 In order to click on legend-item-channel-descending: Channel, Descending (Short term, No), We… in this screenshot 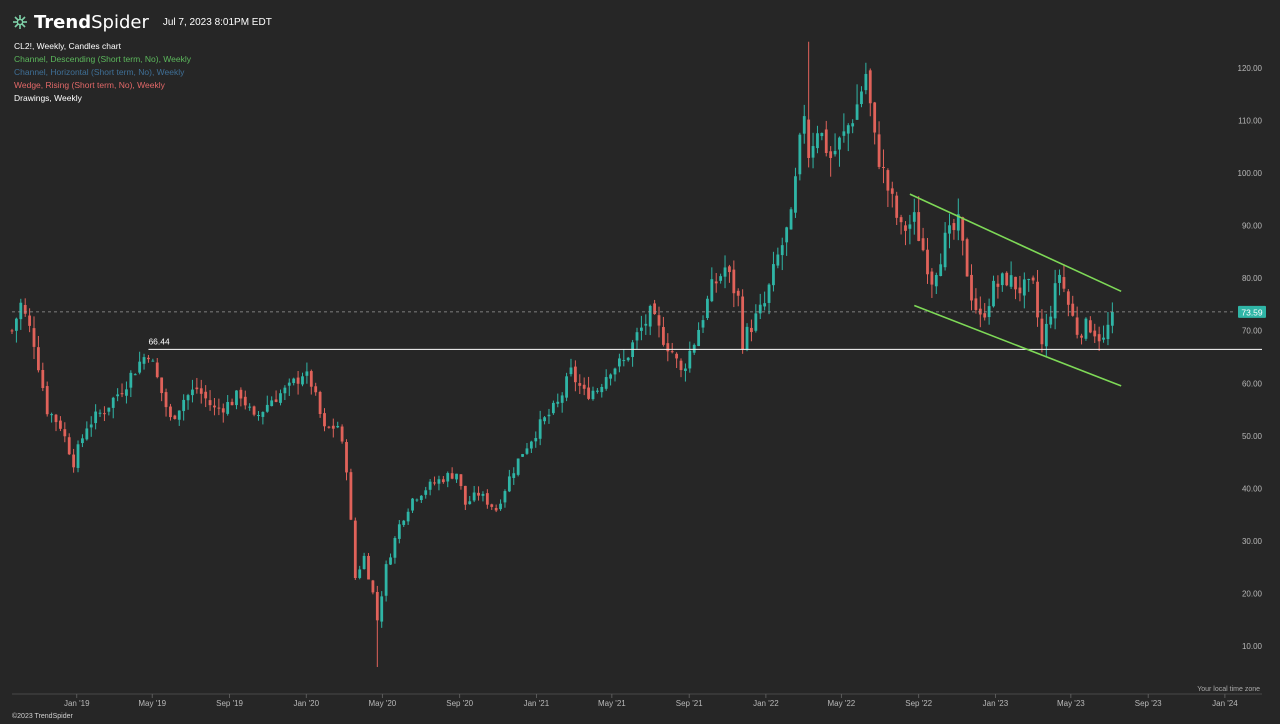, I will do `click(103, 59)`.